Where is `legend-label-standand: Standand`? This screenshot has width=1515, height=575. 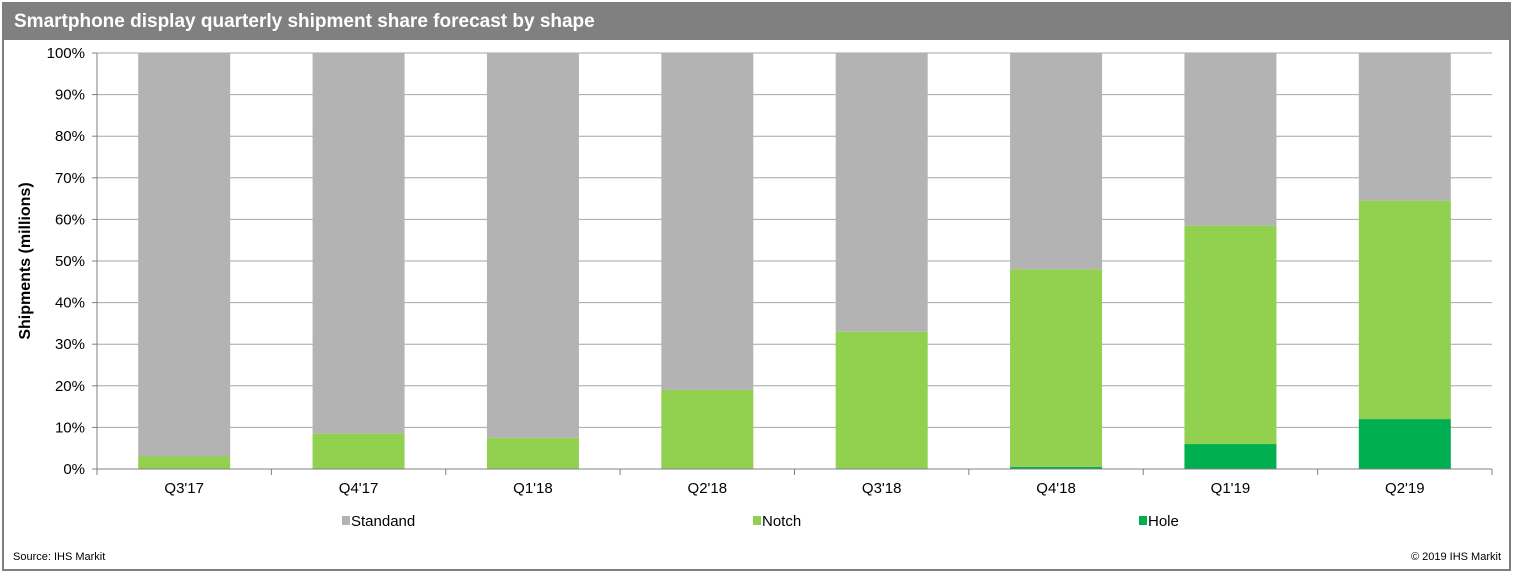
legend-label-standand: Standand is located at coordinates (383, 521).